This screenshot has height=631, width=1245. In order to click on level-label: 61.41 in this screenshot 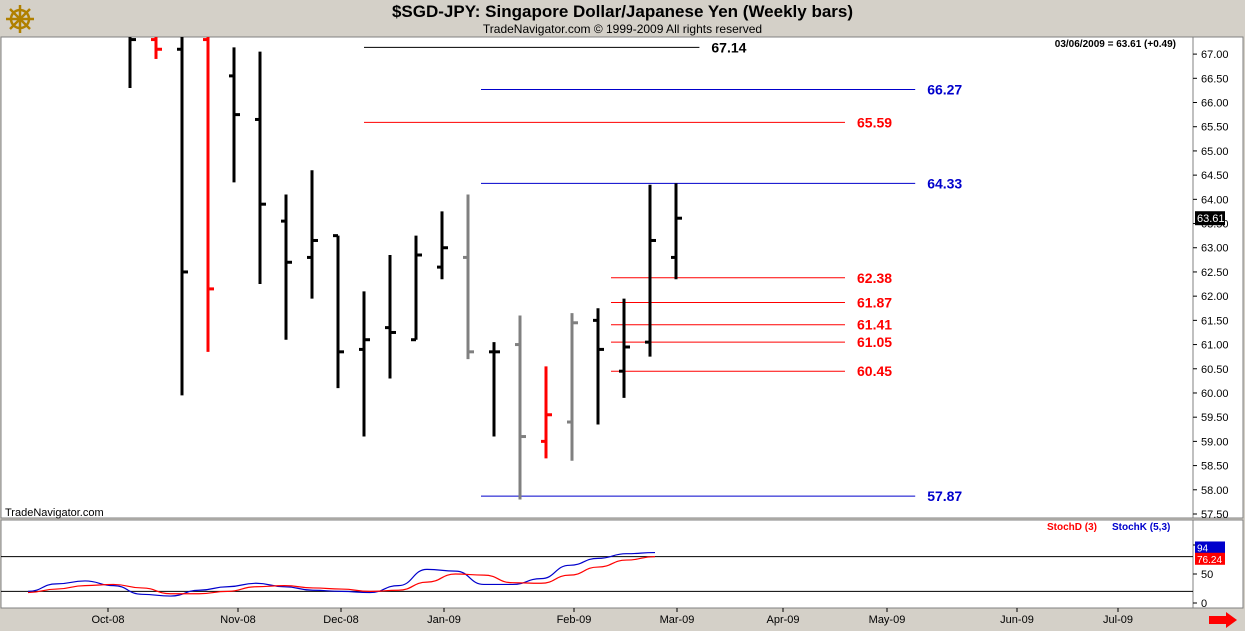, I will do `click(874, 325)`.